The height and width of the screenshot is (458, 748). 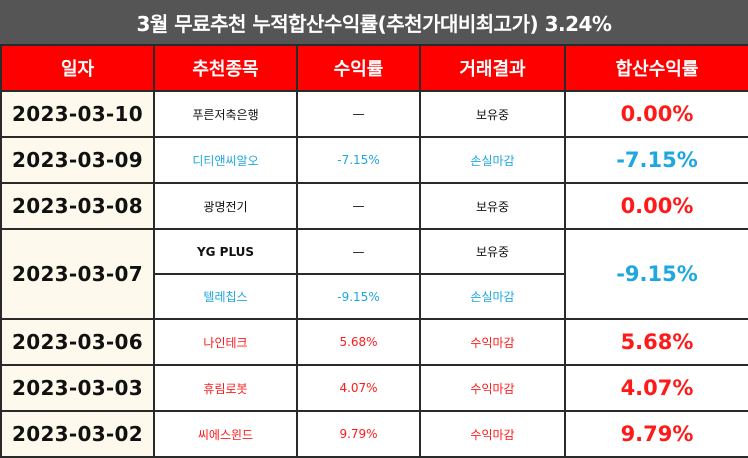 I want to click on row-return: -7.15%, so click(x=358, y=160).